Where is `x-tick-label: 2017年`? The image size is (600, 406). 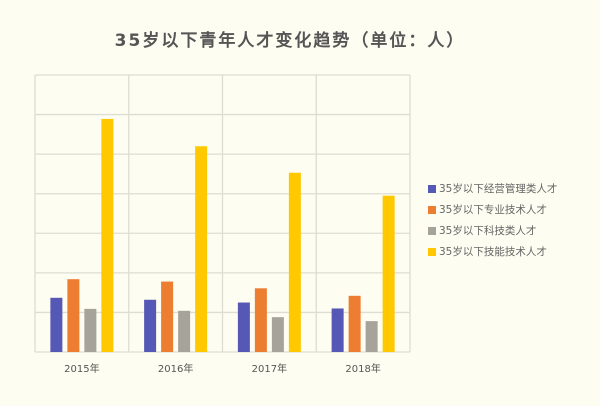 x-tick-label: 2017年 is located at coordinates (269, 368).